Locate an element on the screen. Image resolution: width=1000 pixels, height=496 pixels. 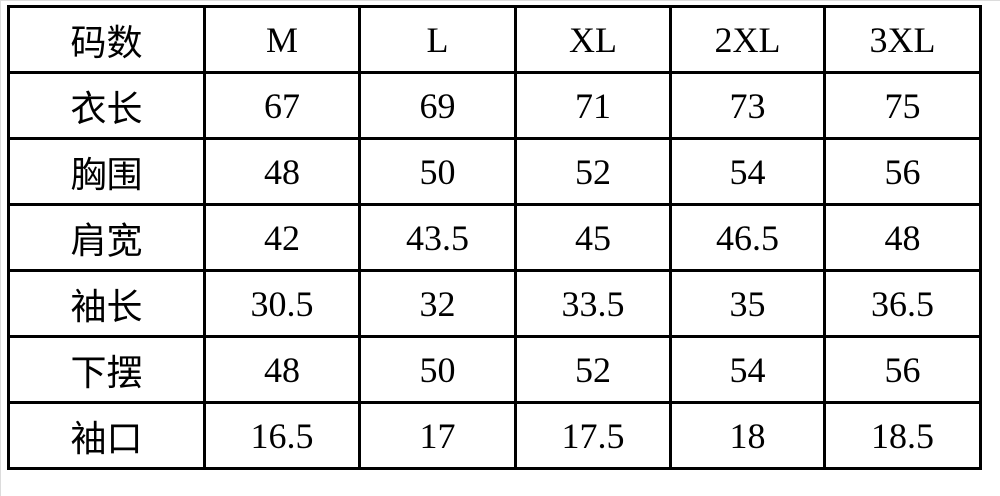
table-cell: 17 is located at coordinates (437, 435).